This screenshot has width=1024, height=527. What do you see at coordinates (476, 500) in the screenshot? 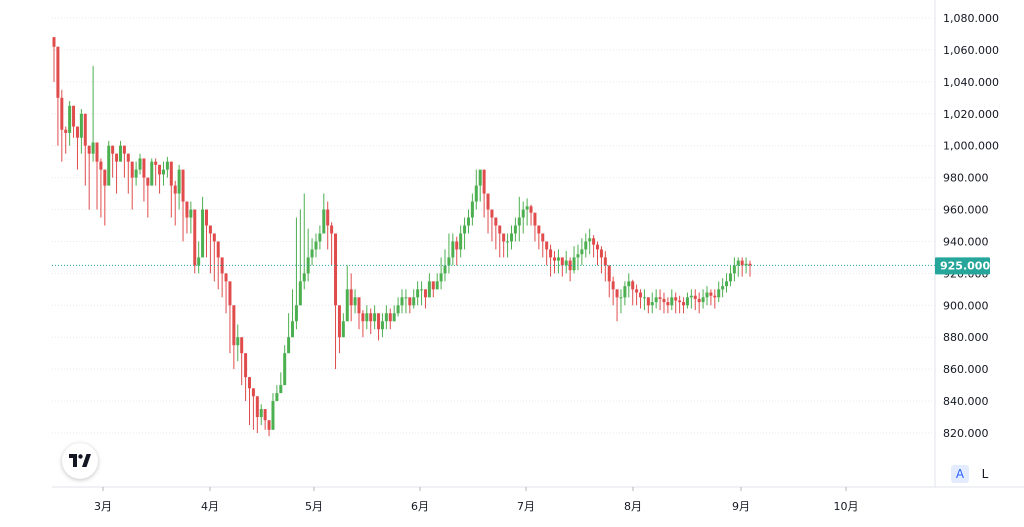
I see `time-axis: 3月 4月 5月 6月 7月 8月 9月 10月` at bounding box center [476, 500].